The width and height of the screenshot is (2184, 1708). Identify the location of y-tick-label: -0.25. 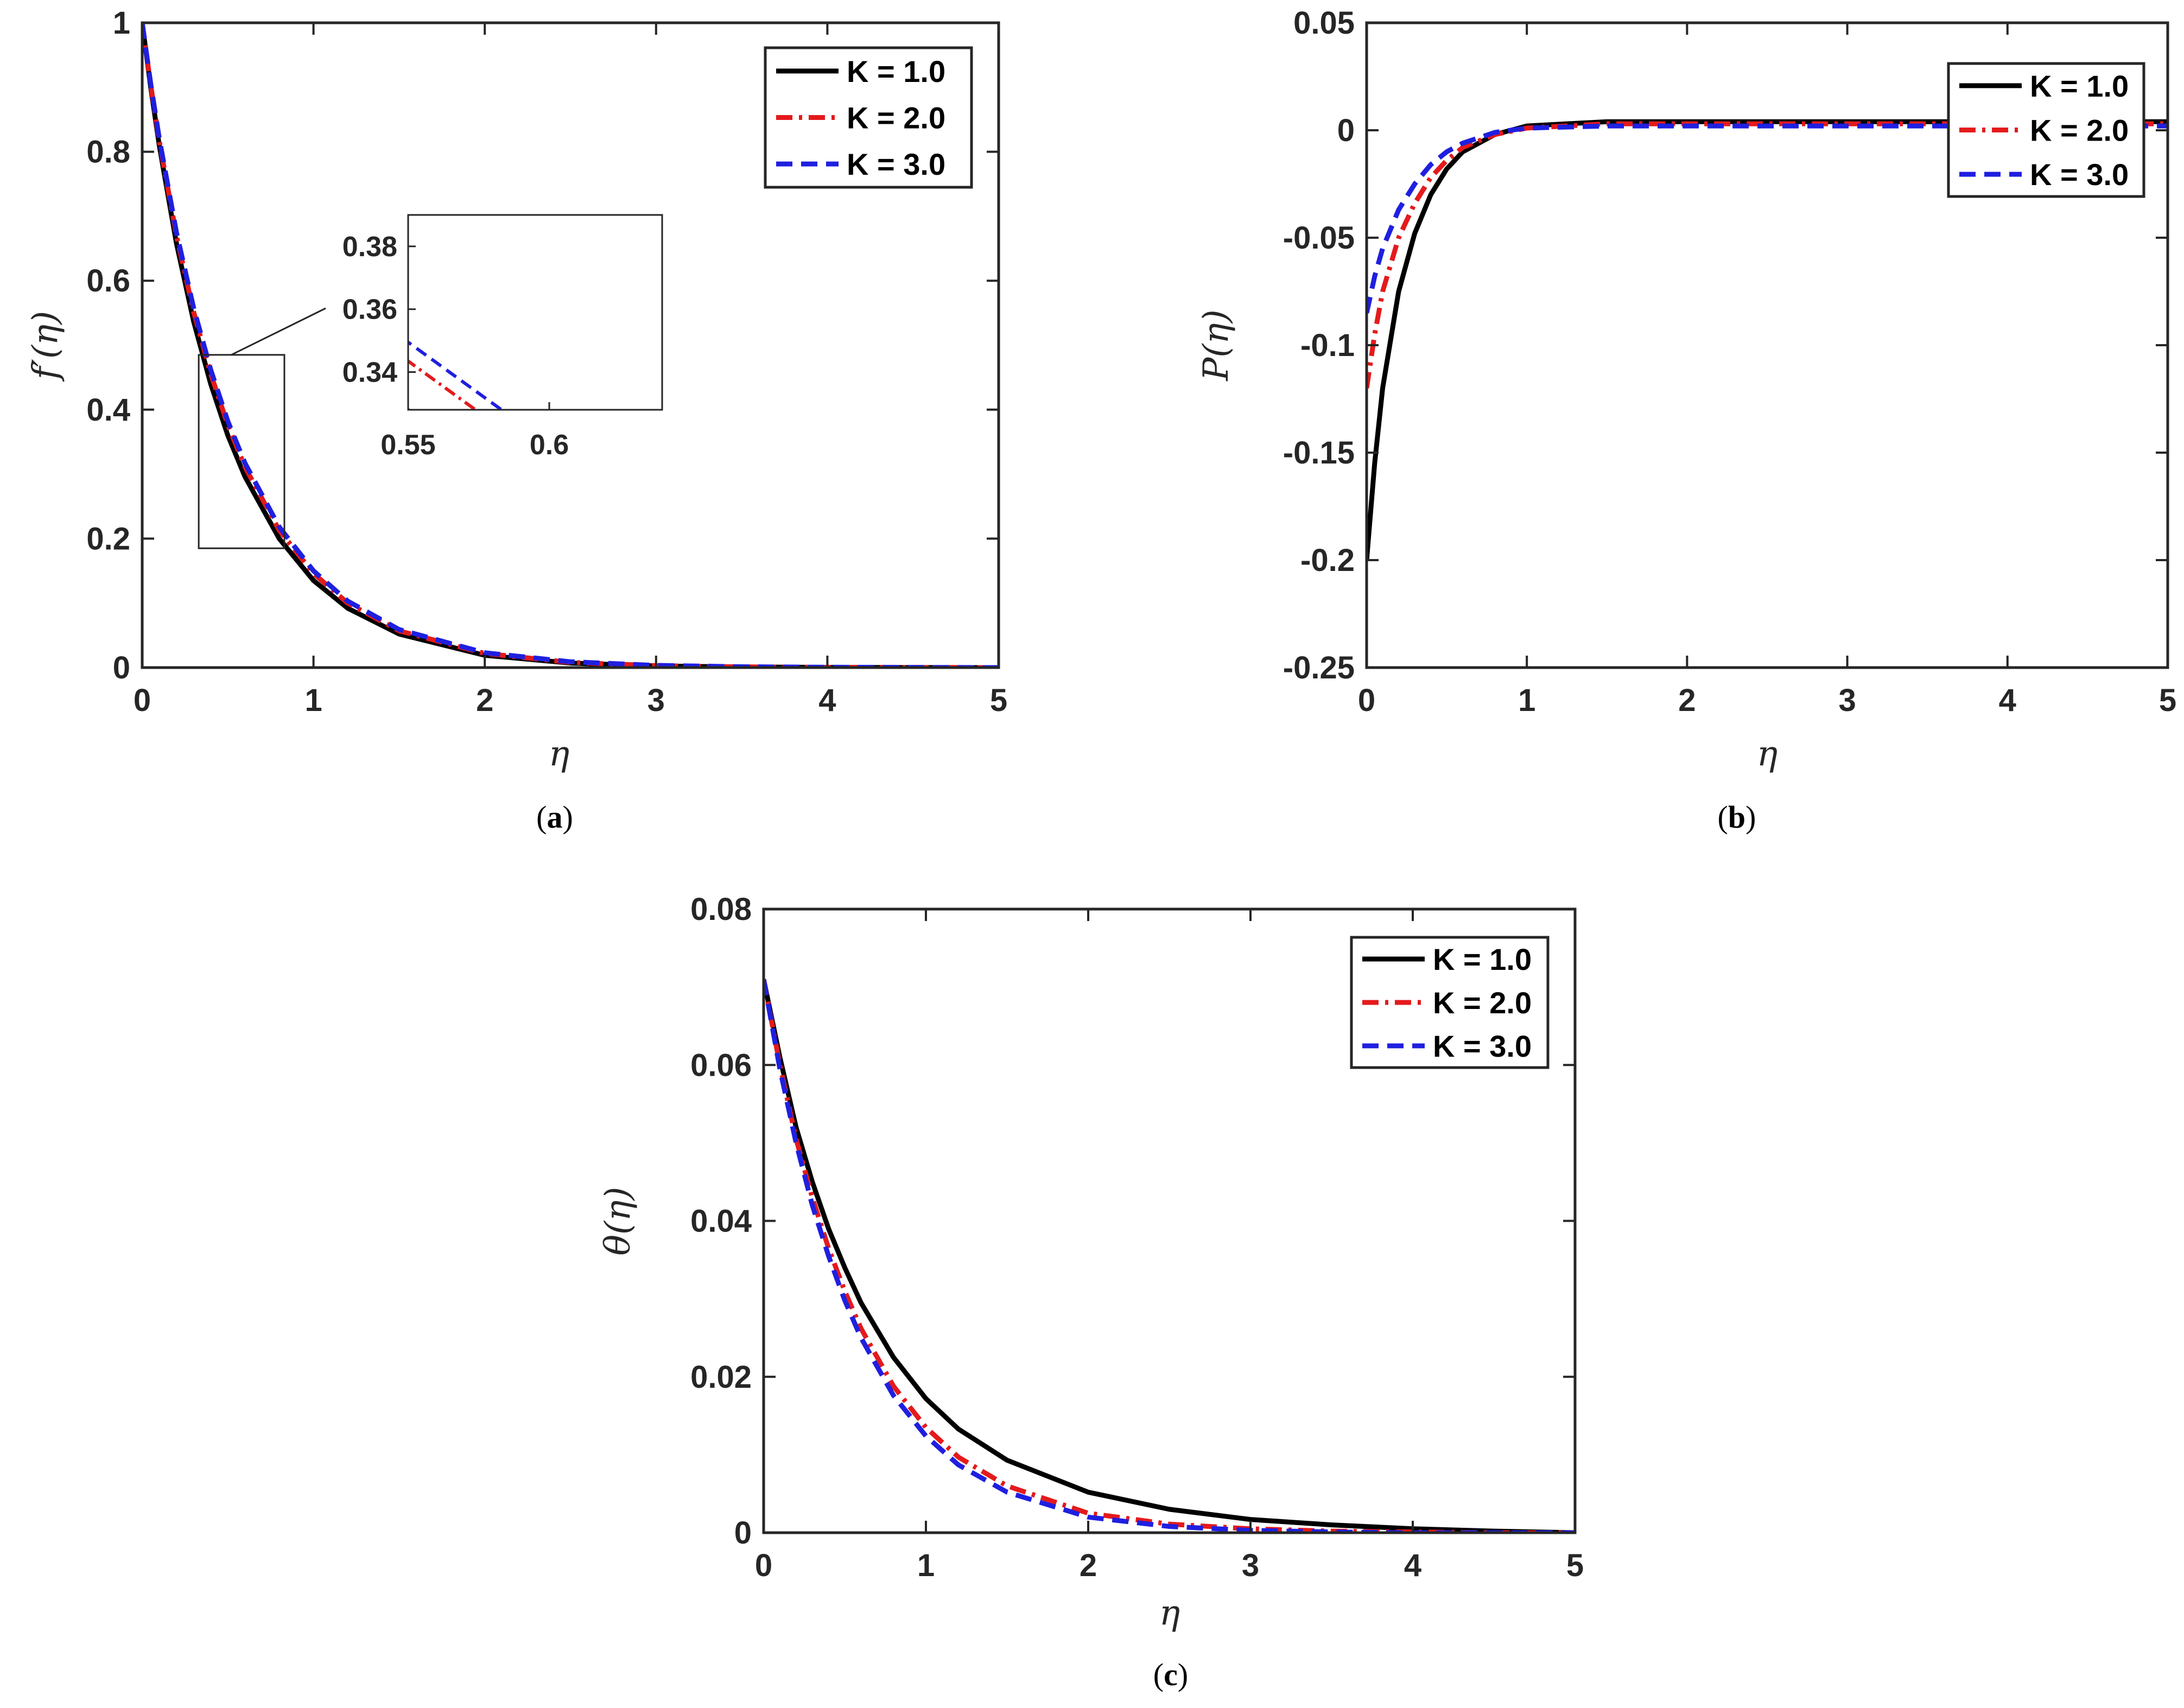
(1319, 667).